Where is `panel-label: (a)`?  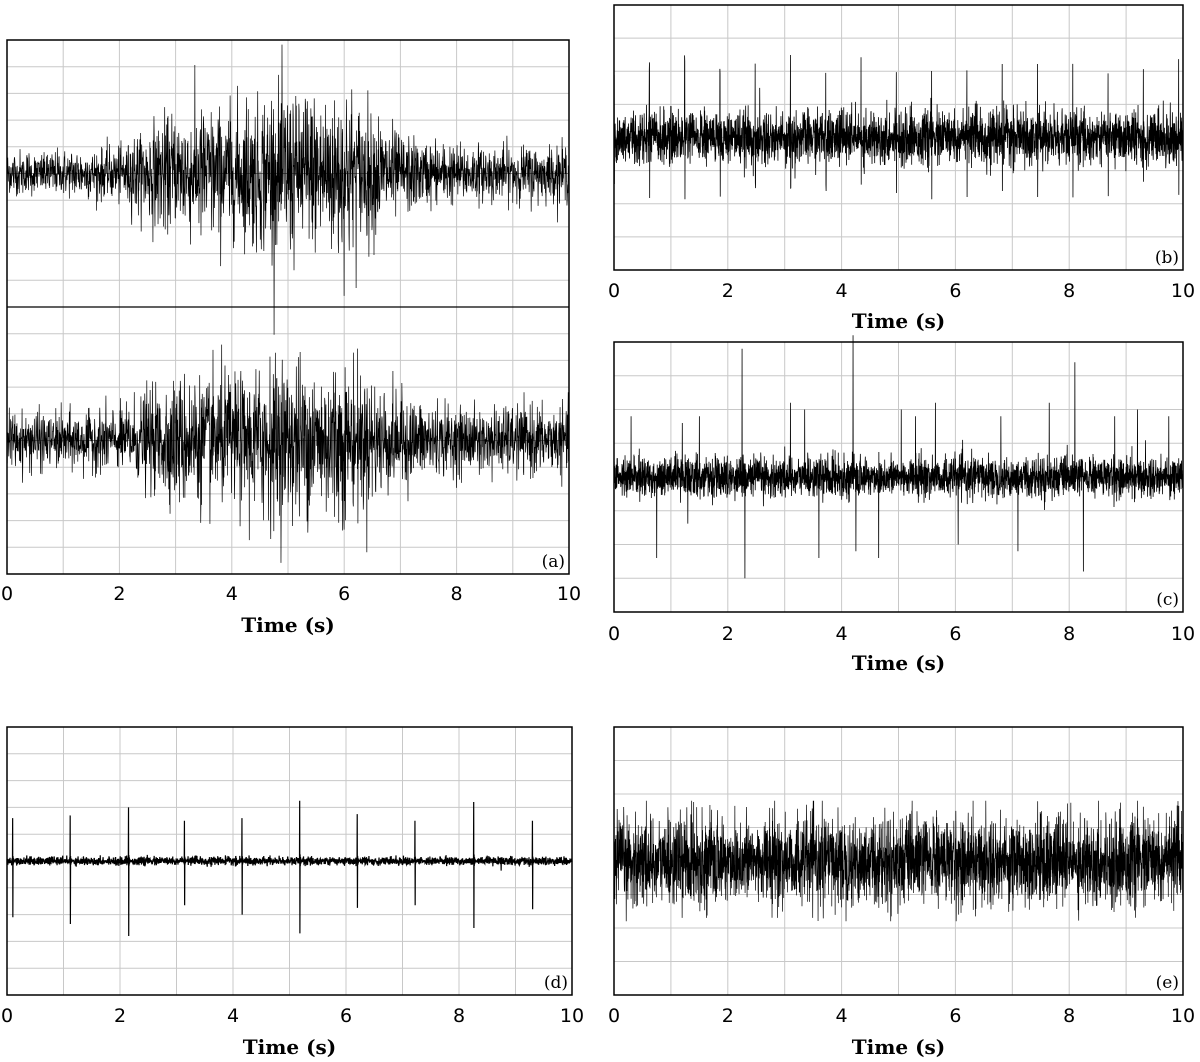 panel-label: (a) is located at coordinates (553, 562).